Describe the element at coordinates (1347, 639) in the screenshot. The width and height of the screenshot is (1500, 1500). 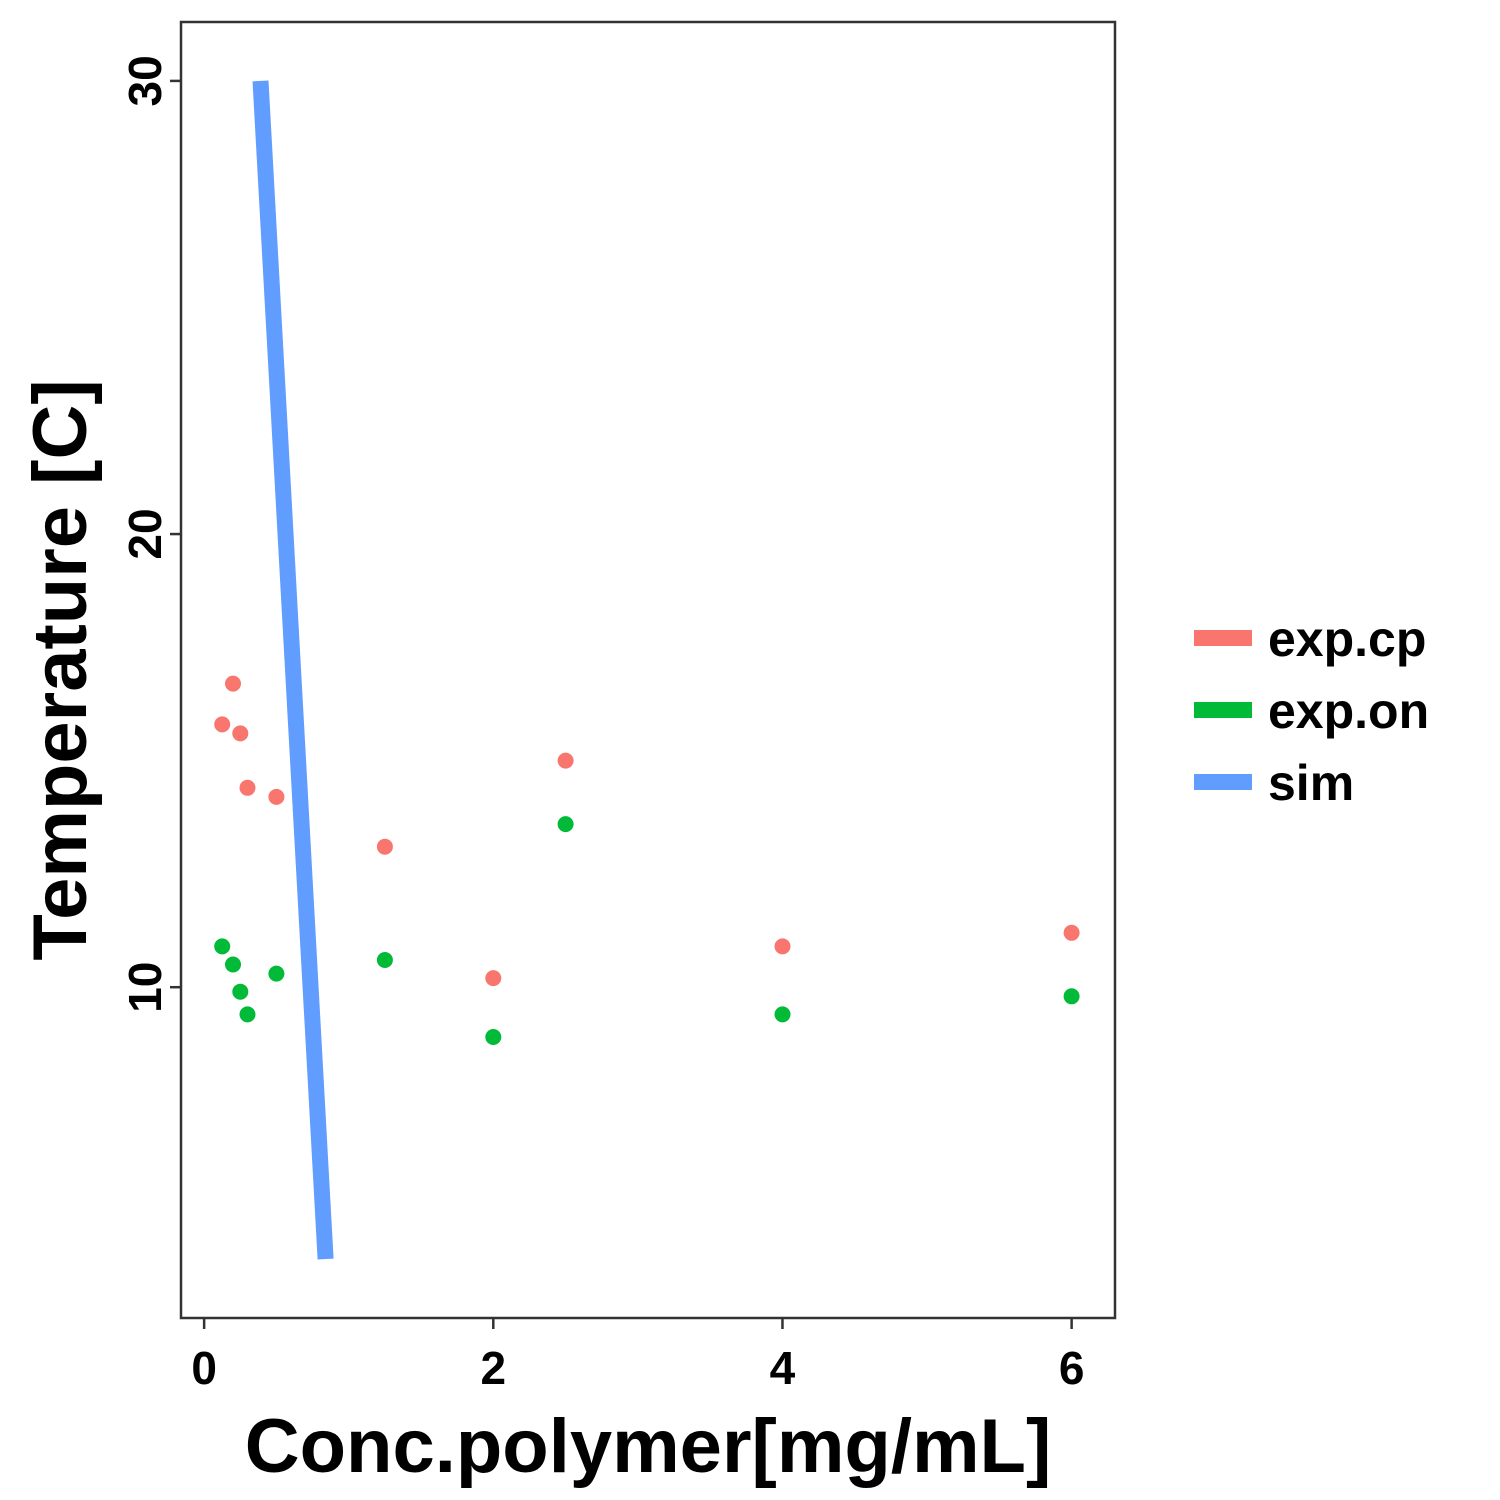
I see `legend-label-exp-cp: exp.cp` at that location.